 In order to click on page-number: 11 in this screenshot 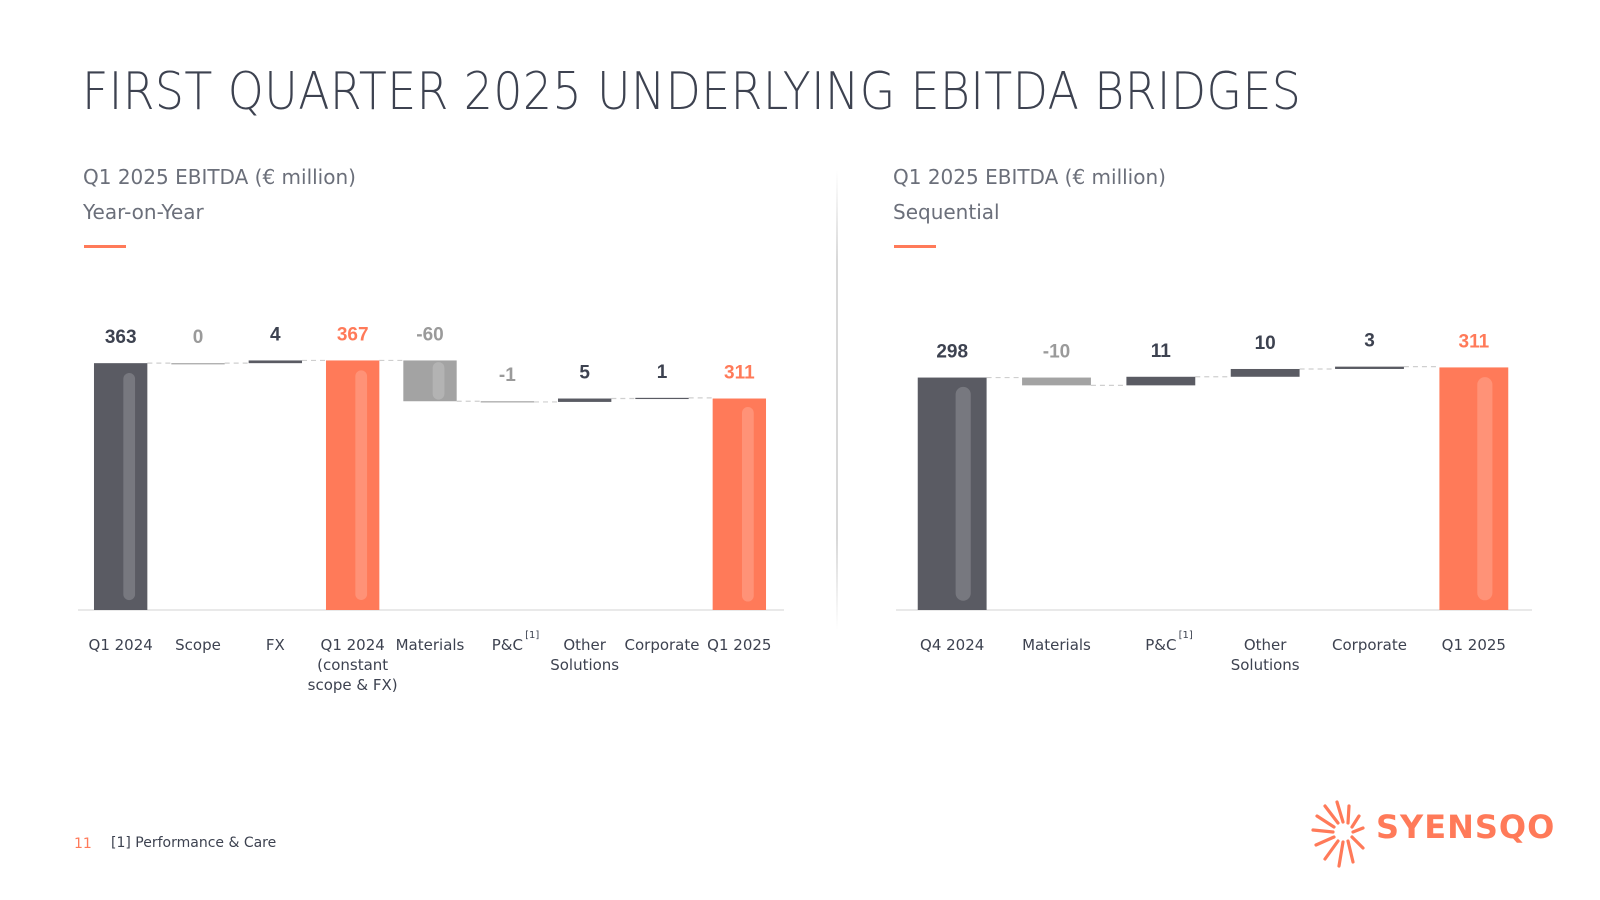, I will do `click(83, 844)`.